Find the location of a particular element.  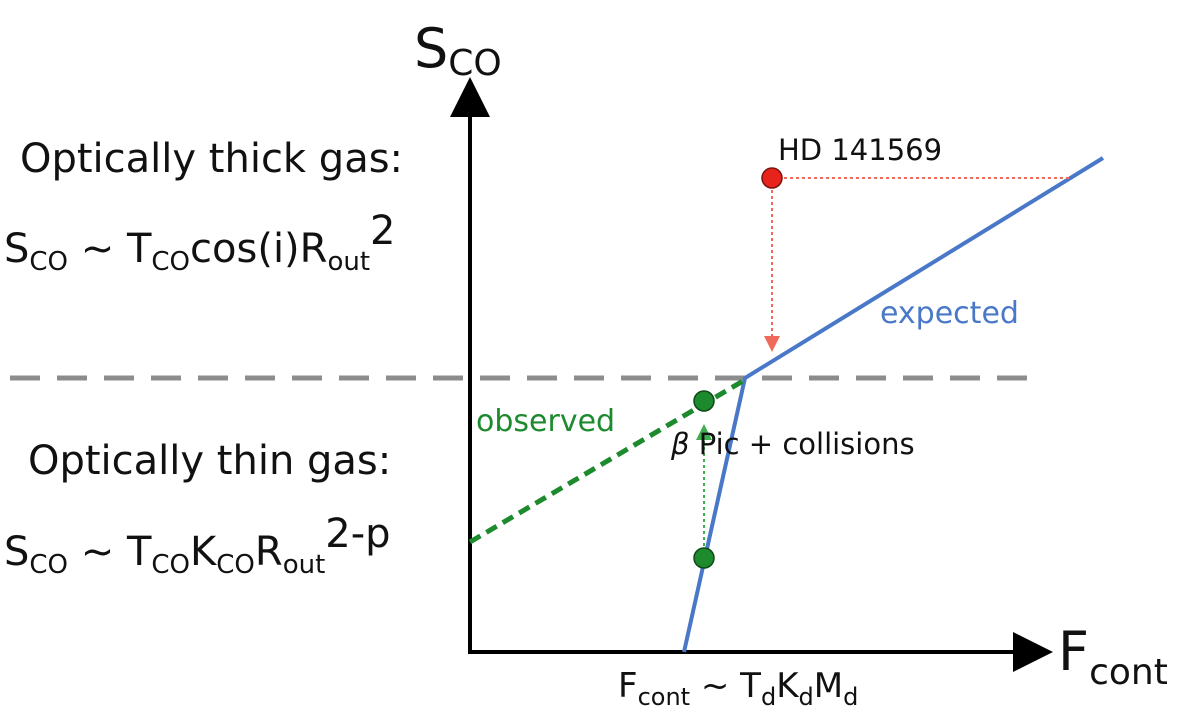

beta-pic-label: β Pic + collisions is located at coordinates (792, 444).